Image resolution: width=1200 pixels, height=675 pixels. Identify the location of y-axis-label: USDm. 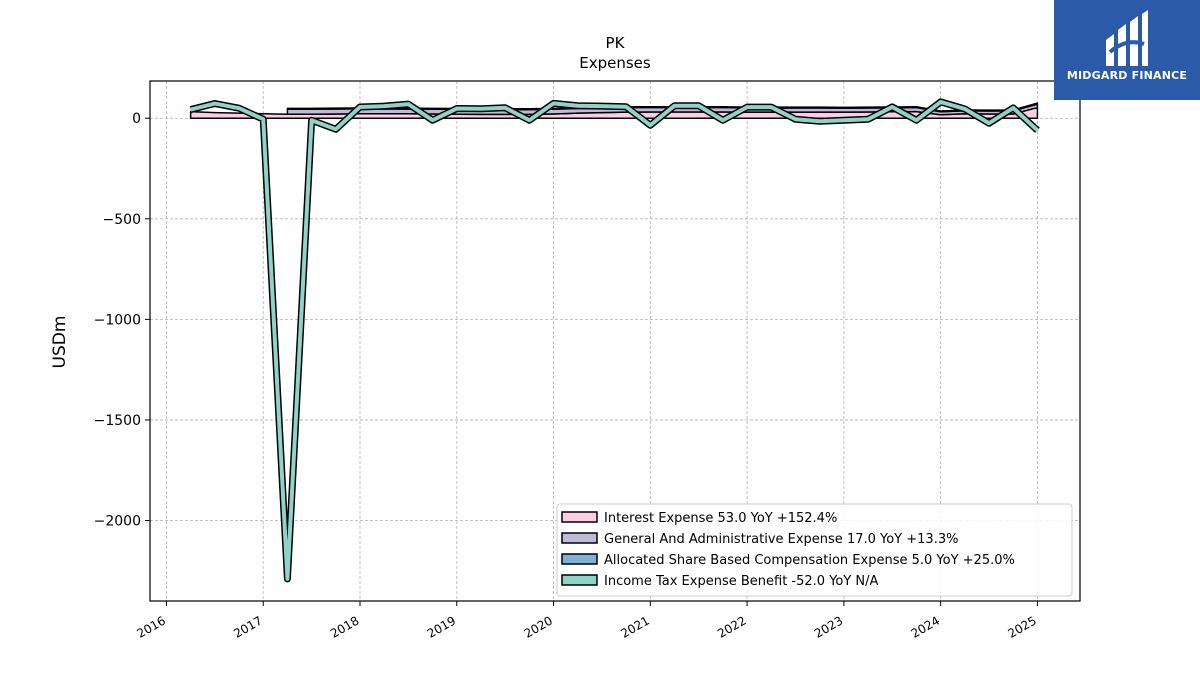
(60, 342).